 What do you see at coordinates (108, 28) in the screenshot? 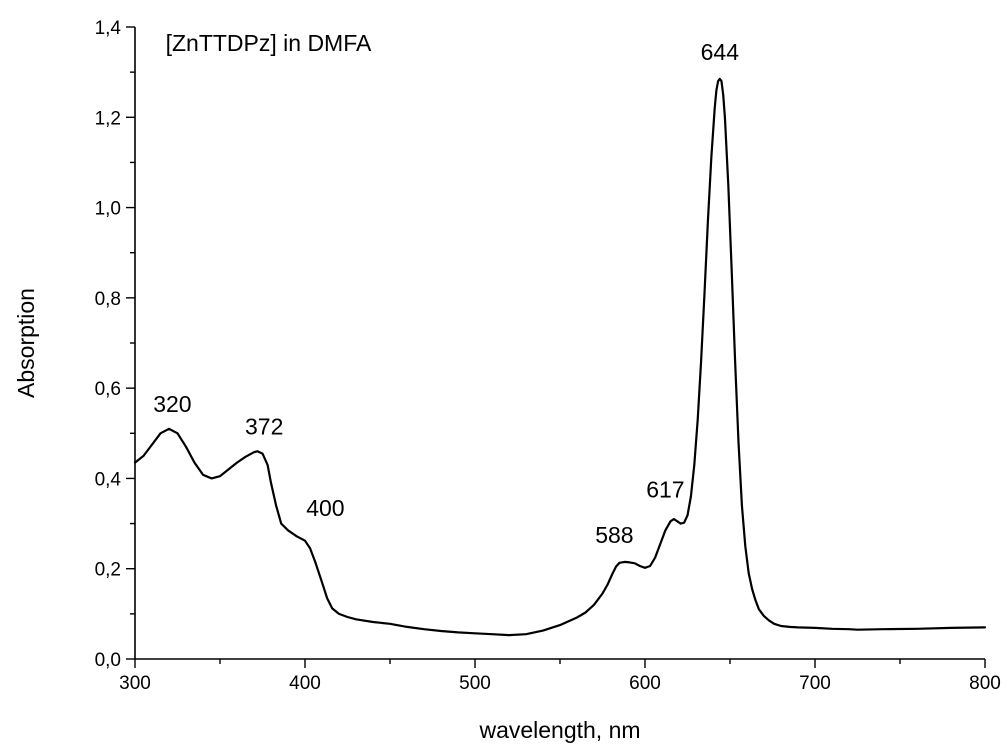
I see `y-tick-label: 1,4` at bounding box center [108, 28].